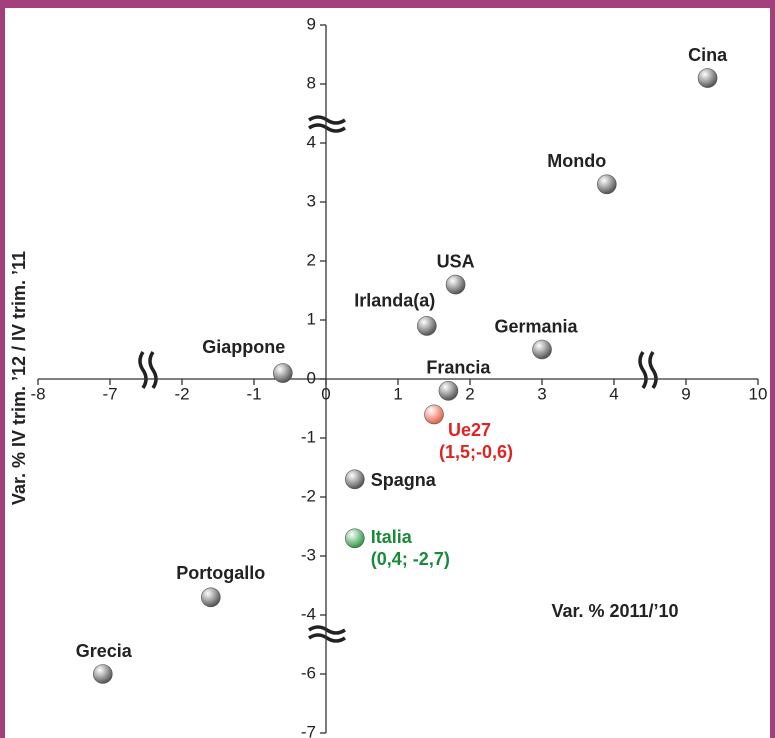 This screenshot has width=775, height=738. Describe the element at coordinates (308, 554) in the screenshot. I see `y-tick-label: -3` at that location.